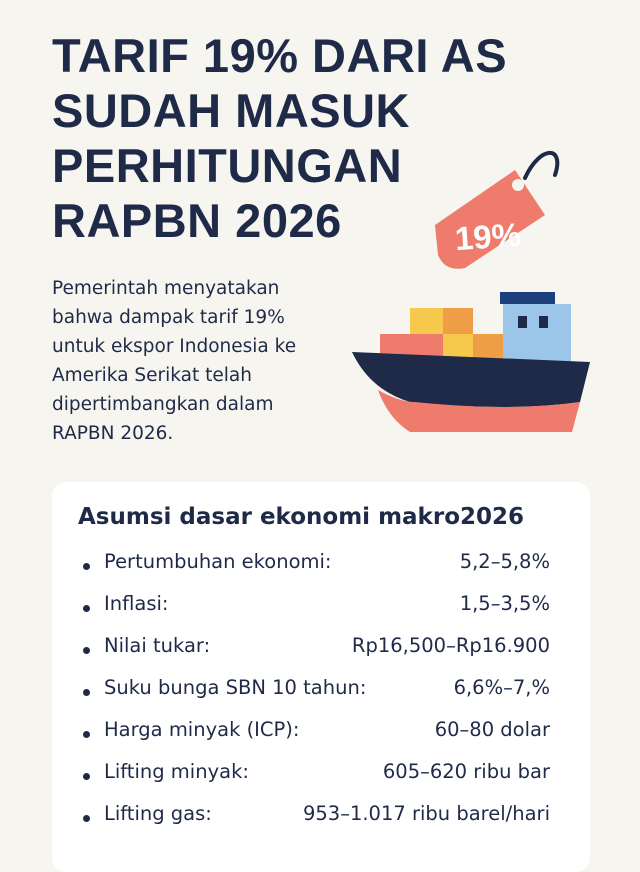 The width and height of the screenshot is (640, 872). Describe the element at coordinates (321, 739) in the screenshot. I see `assumption-item: Harga minyak (ICP): 60–80 dolar` at that location.